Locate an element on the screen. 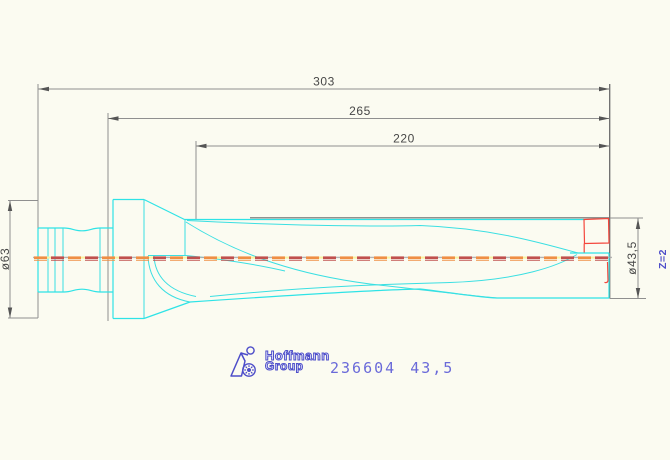 Image resolution: width=670 pixels, height=460 pixels. flute-length-label: 220 is located at coordinates (404, 139).